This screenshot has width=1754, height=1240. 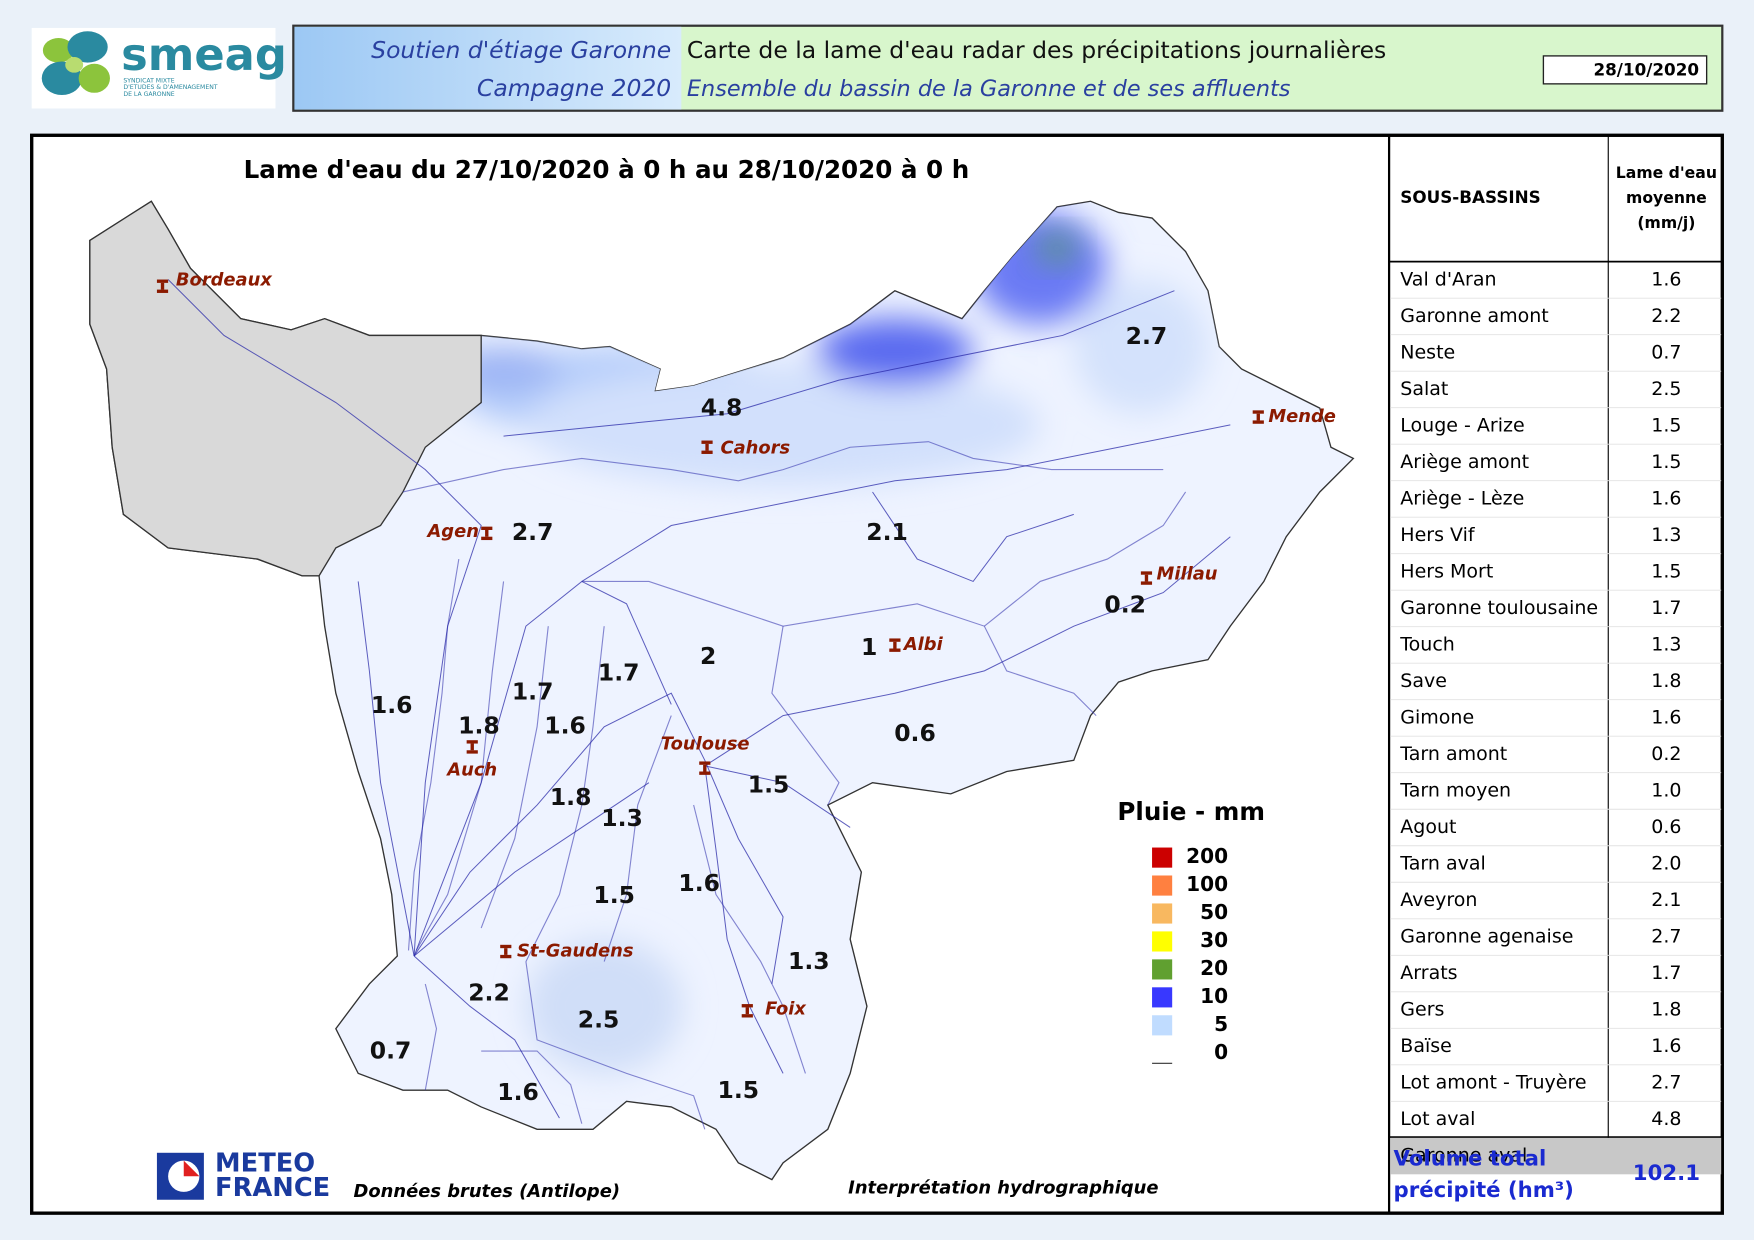 I want to click on city-label: Mende, so click(x=1302, y=416).